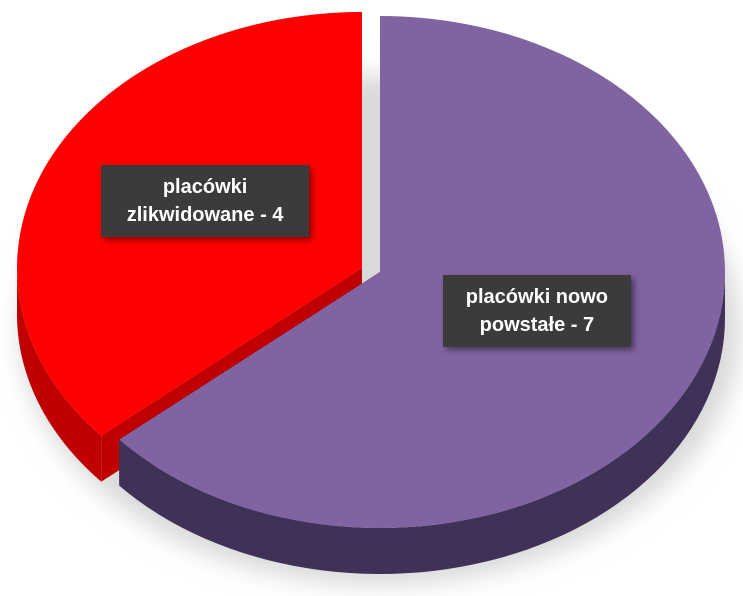  Describe the element at coordinates (536, 311) in the screenshot. I see `slice-label: placówki nowo powstałe - 7` at that location.